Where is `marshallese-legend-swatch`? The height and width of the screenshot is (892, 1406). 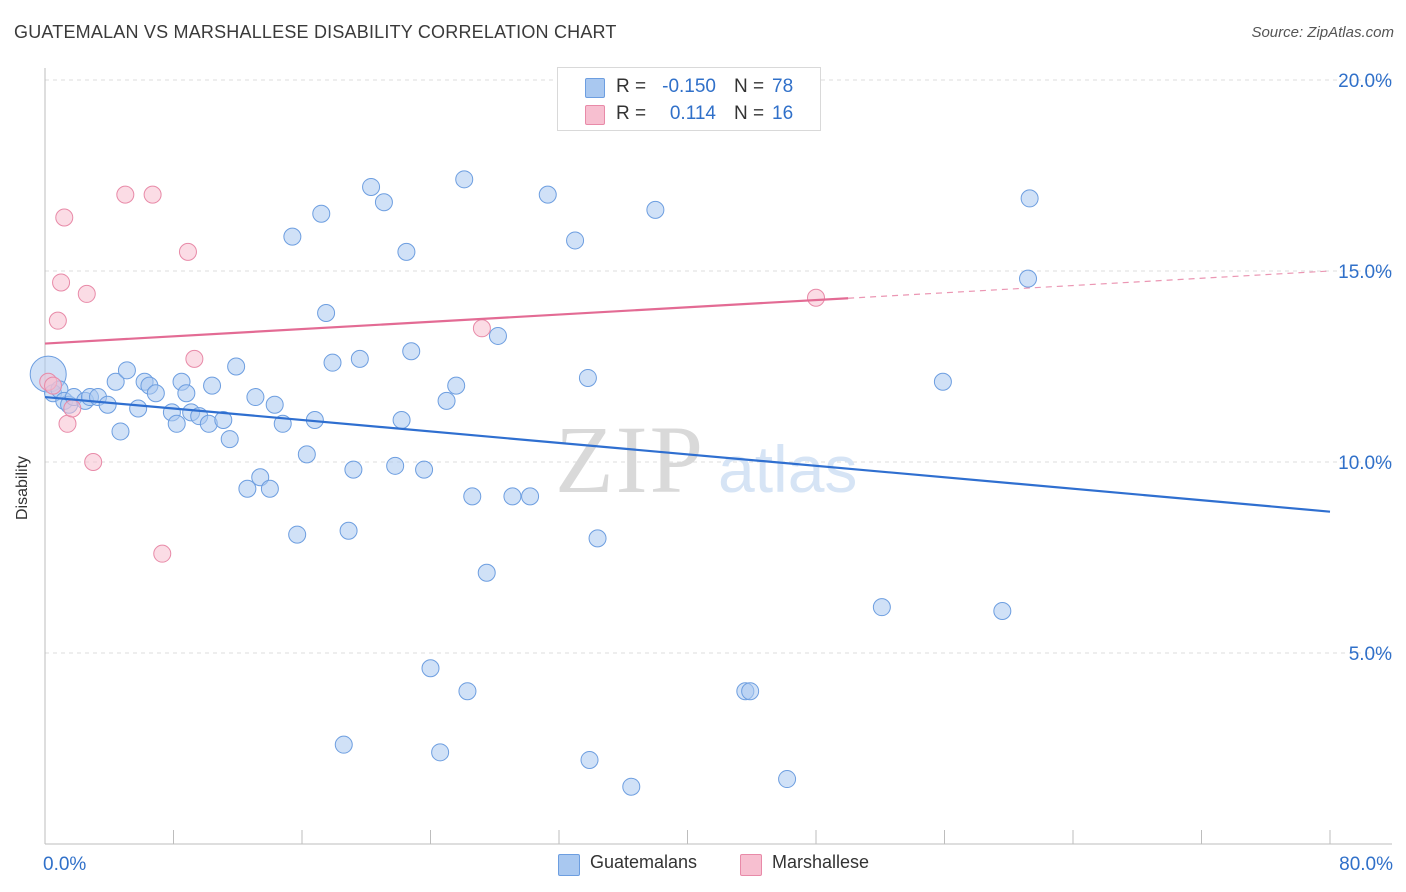
marshallese-legend-swatch is located at coordinates (751, 865).